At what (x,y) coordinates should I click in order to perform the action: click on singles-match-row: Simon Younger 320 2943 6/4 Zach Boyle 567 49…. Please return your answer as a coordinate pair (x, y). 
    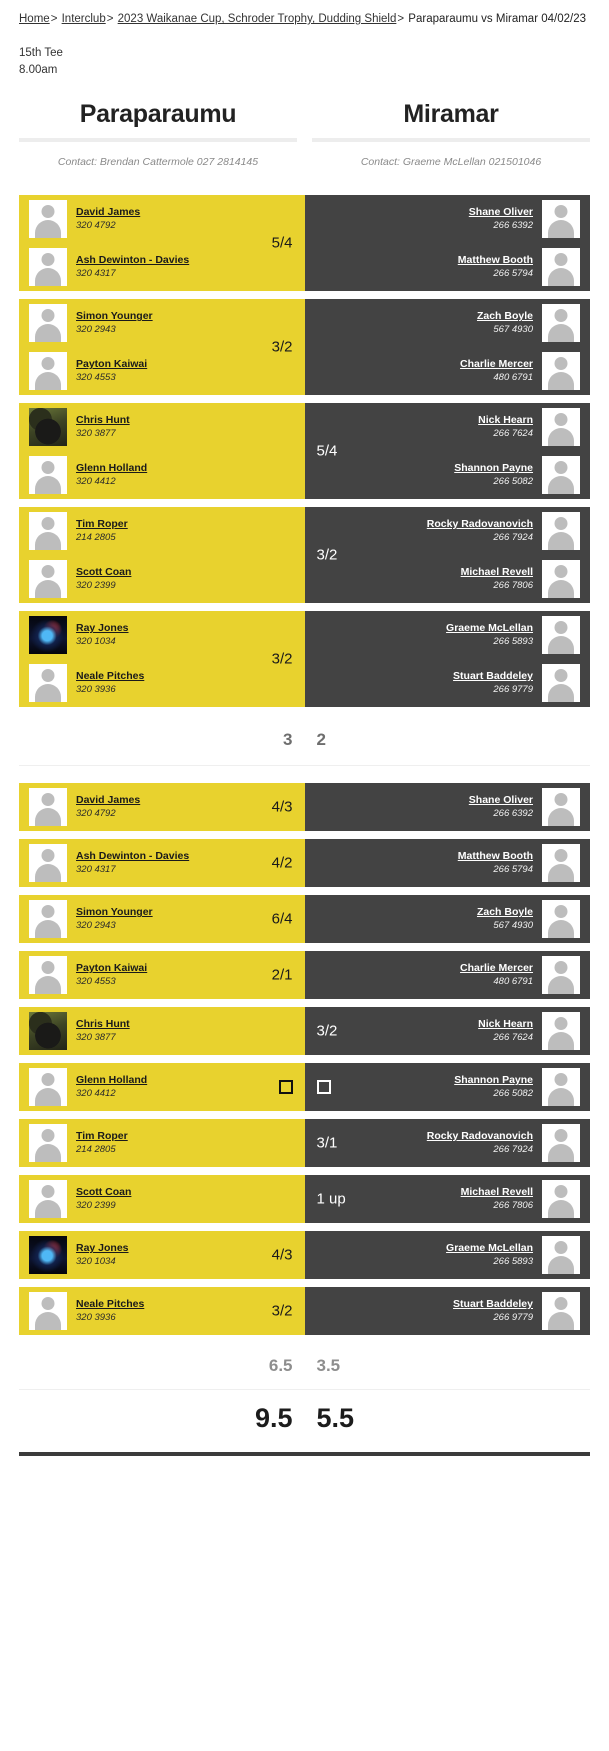
    Looking at the image, I should click on (304, 919).